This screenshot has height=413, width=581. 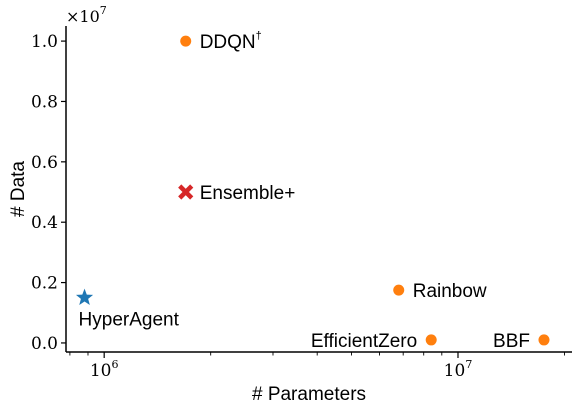 I want to click on x-axis-title: # Parameters, so click(x=309, y=394).